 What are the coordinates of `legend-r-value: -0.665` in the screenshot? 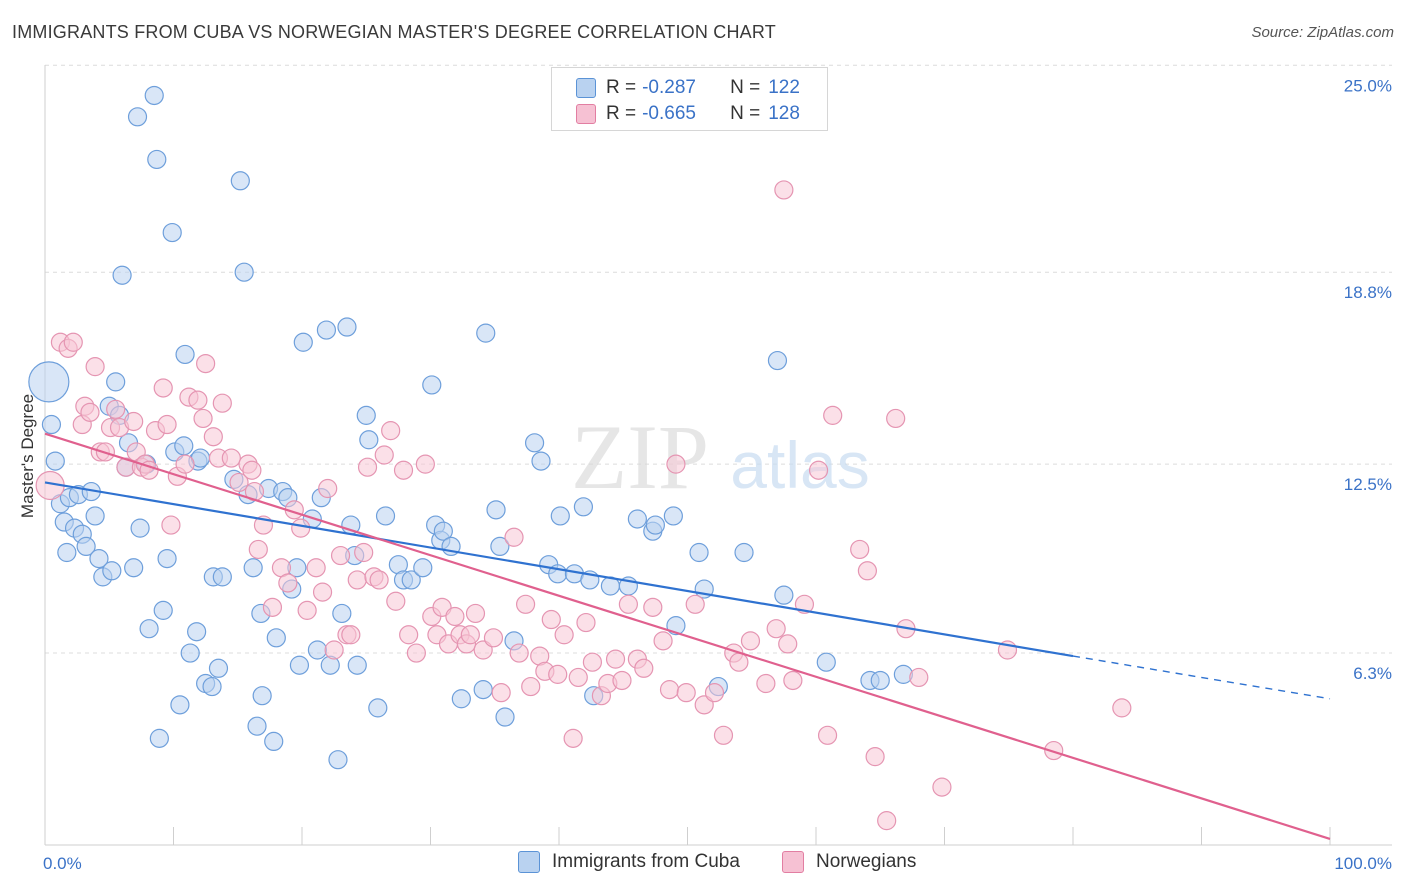 It's located at (669, 113).